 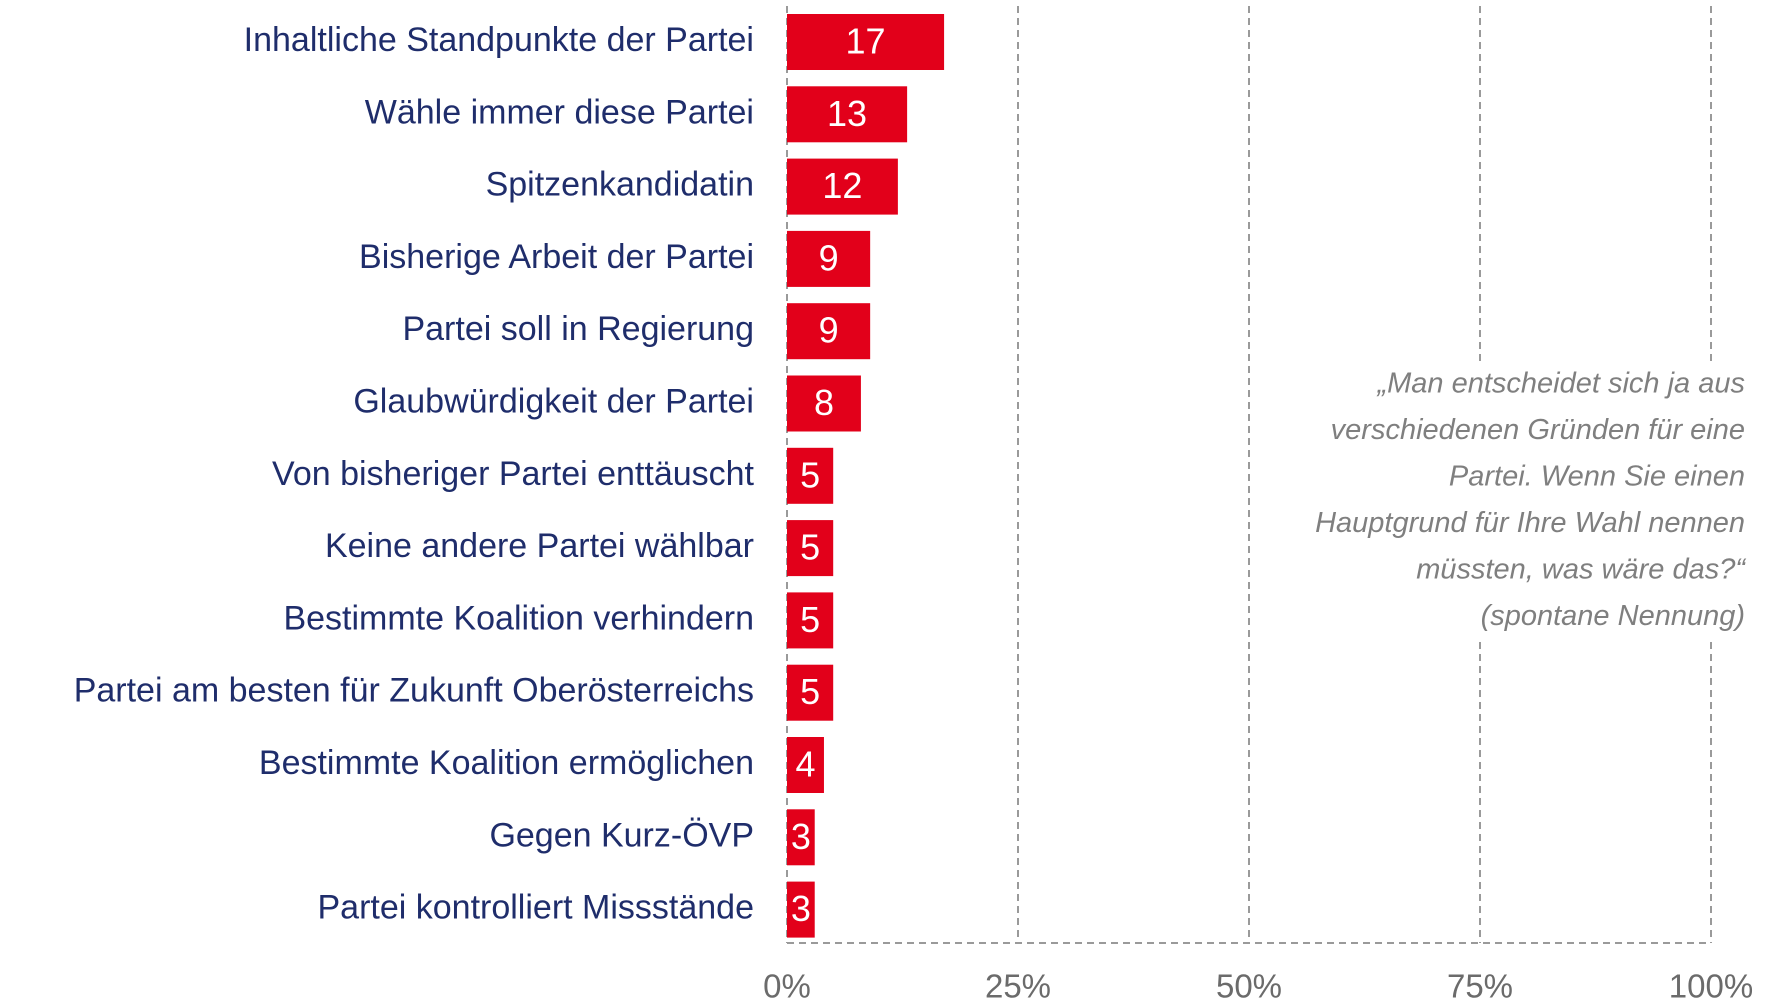 I want to click on value-label: 4, so click(x=805, y=764).